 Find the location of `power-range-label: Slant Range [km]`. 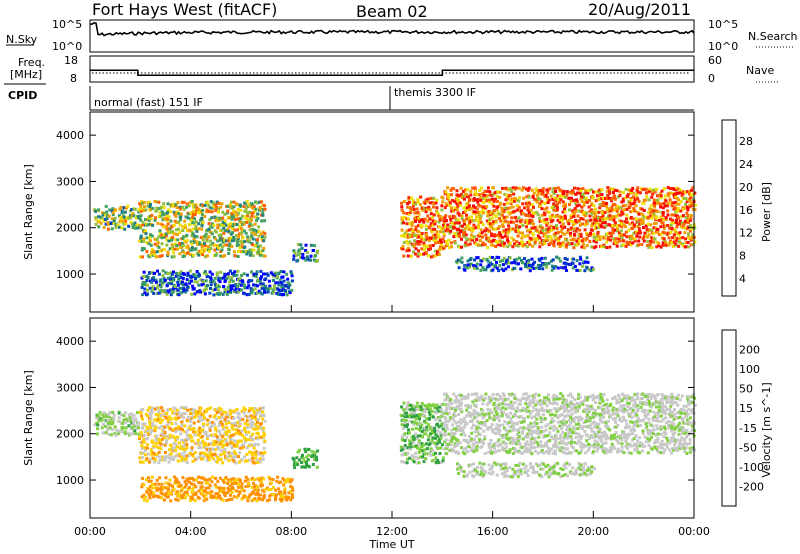

power-range-label: Slant Range [km] is located at coordinates (28, 212).